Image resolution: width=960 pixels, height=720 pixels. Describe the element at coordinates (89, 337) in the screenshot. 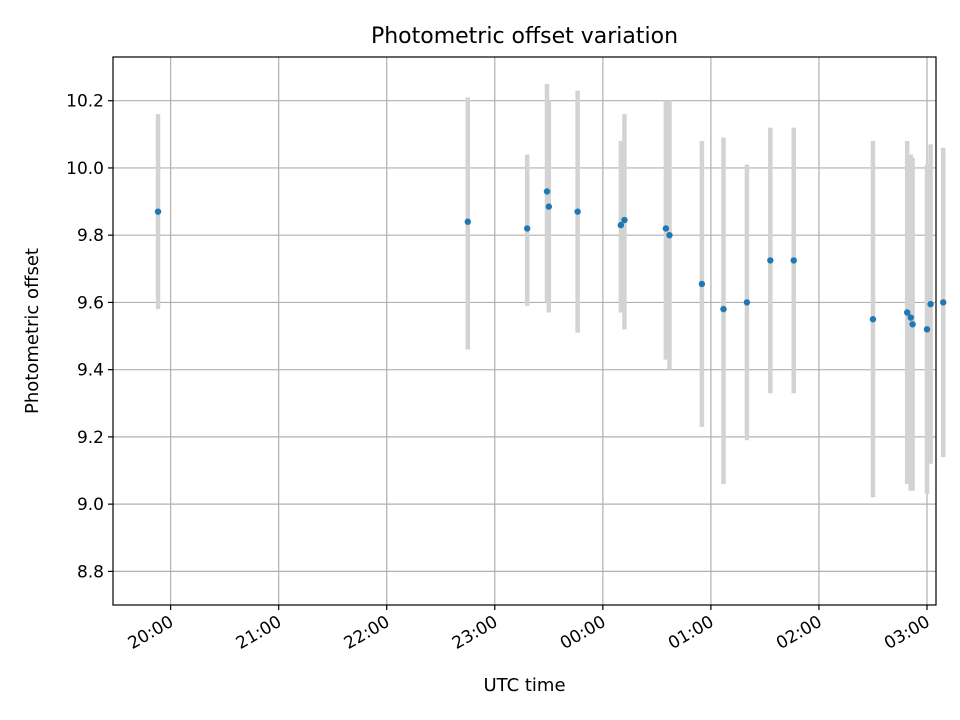

I see `y-axis-ticks: 8.8 9.0 9.2 9.4 9.6 9.8 10.0 10.2` at that location.